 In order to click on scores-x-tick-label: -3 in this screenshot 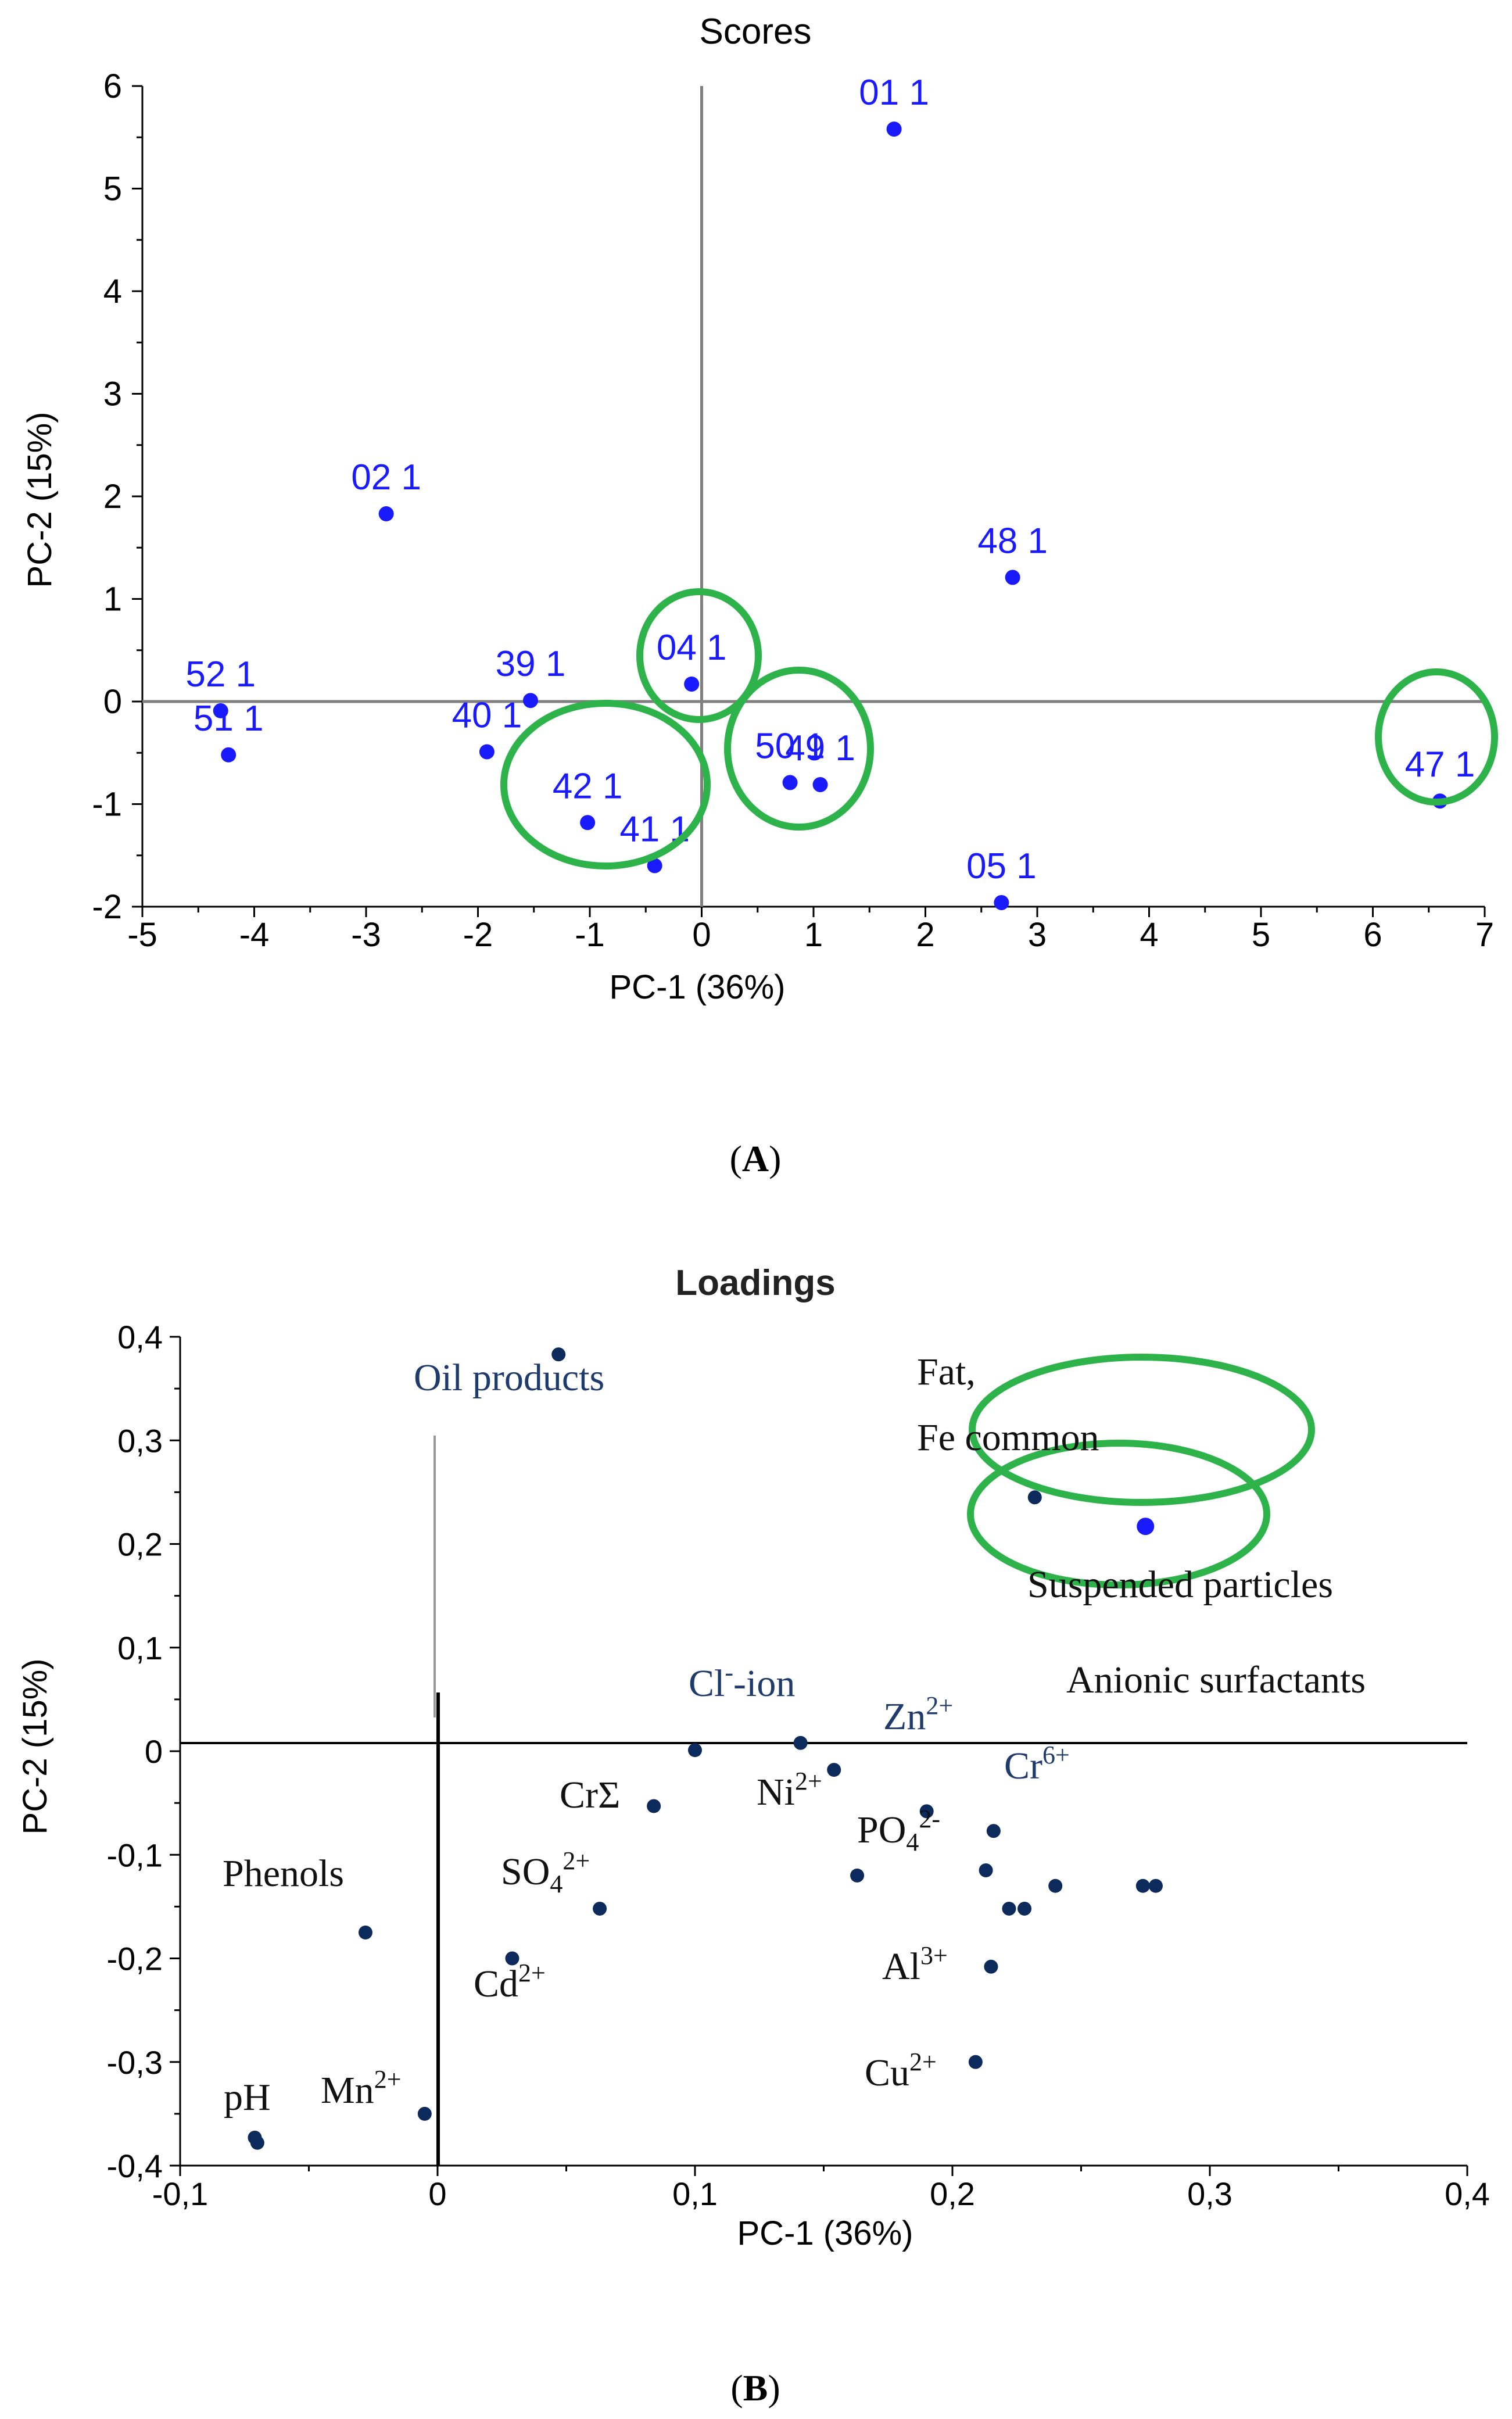, I will do `click(366, 935)`.